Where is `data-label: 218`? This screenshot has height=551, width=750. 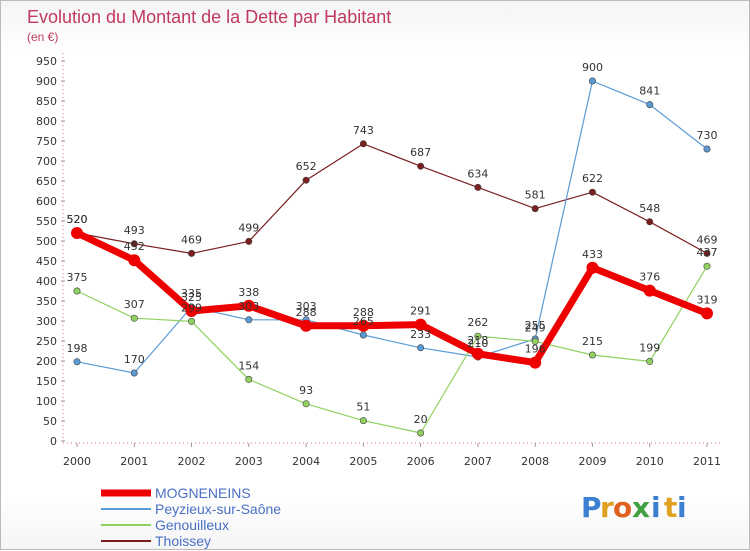
data-label: 218 is located at coordinates (477, 340).